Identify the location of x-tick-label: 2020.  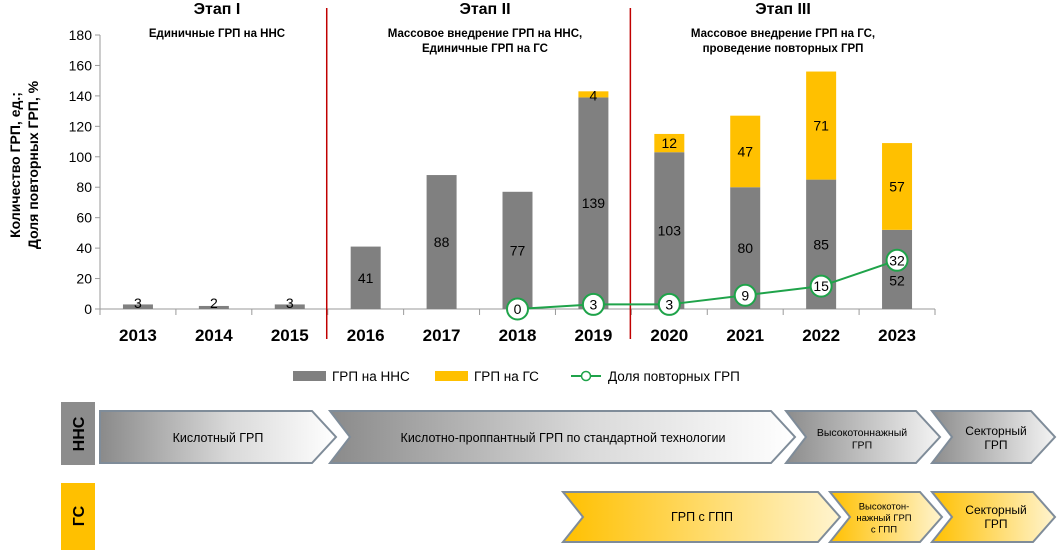
(669, 335).